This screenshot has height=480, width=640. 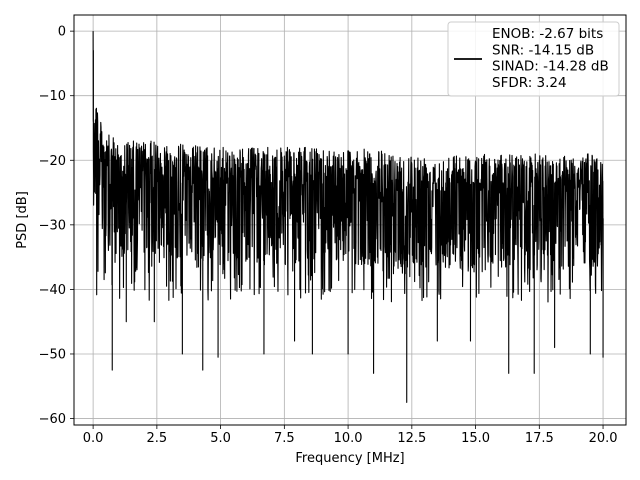 I want to click on x-tick-label: 5.0, so click(x=220, y=438).